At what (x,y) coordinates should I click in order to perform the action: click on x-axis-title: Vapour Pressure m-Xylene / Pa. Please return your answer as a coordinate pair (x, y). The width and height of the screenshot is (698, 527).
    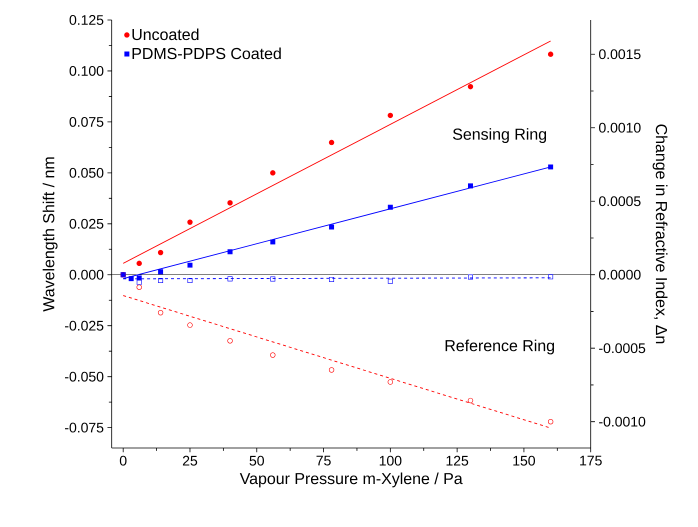
    Looking at the image, I should click on (351, 480).